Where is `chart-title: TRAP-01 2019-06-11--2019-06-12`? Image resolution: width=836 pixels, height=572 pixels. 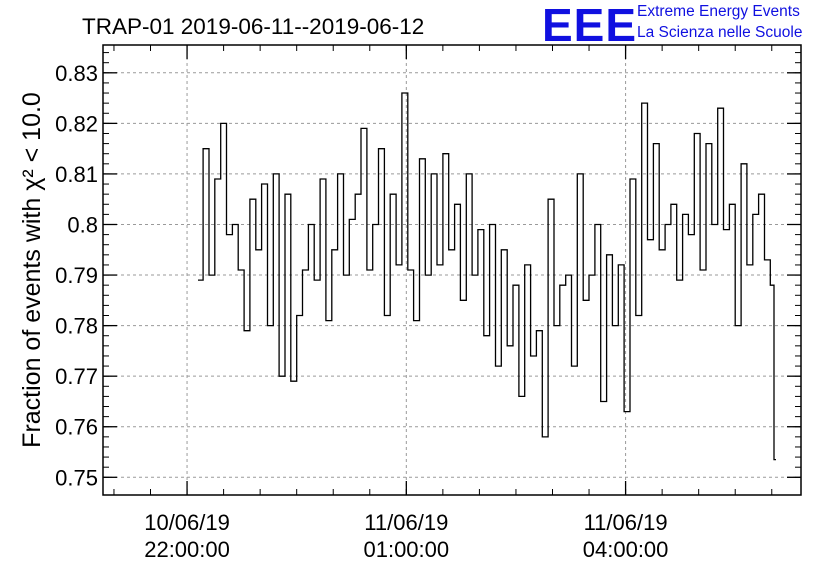
chart-title: TRAP-01 2019-06-11--2019-06-12 is located at coordinates (253, 26).